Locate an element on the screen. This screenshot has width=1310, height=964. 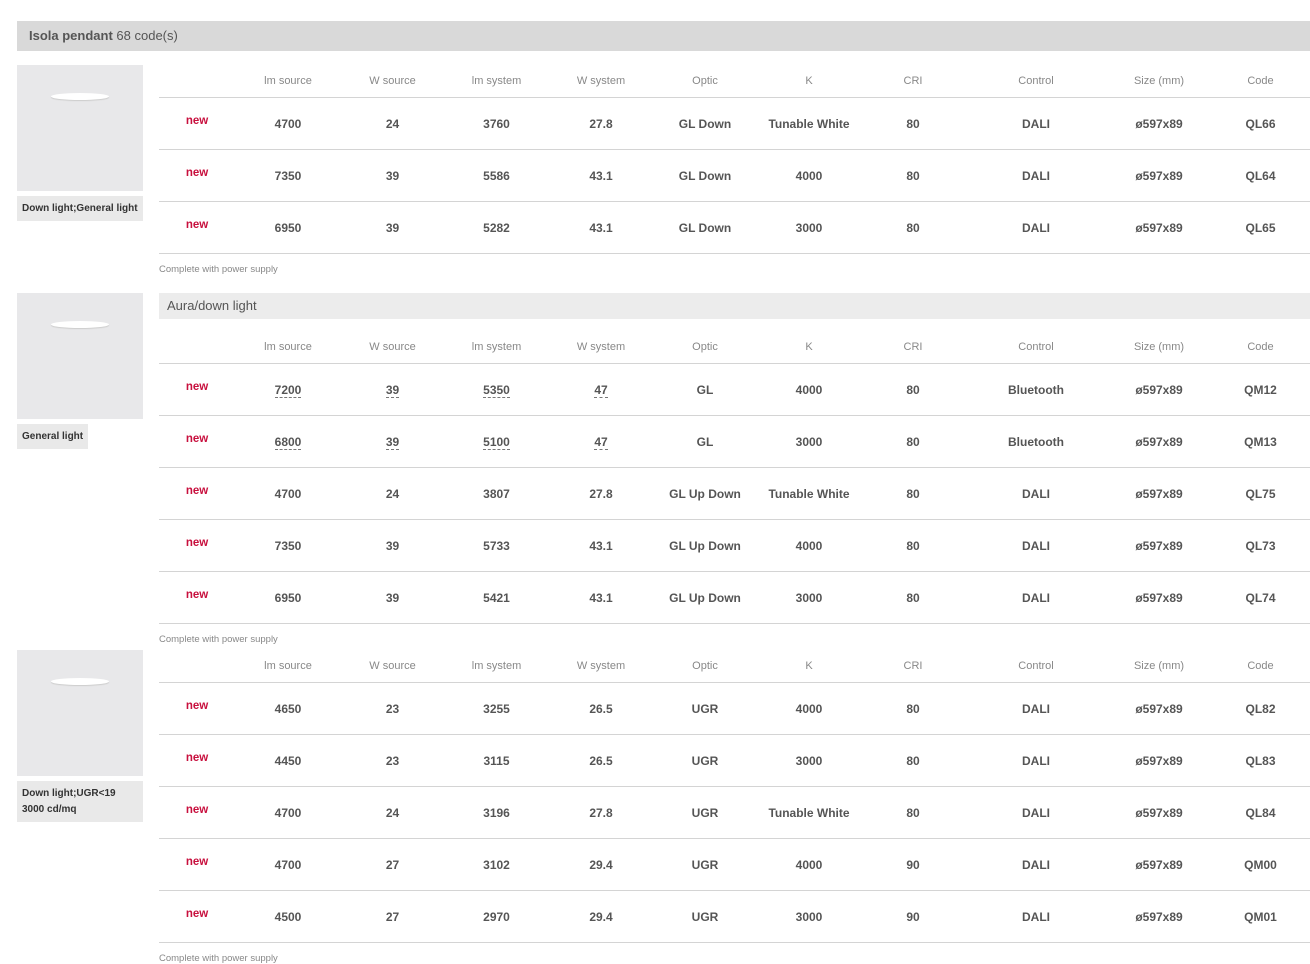
cell-w-system: 43.1 is located at coordinates (601, 227).